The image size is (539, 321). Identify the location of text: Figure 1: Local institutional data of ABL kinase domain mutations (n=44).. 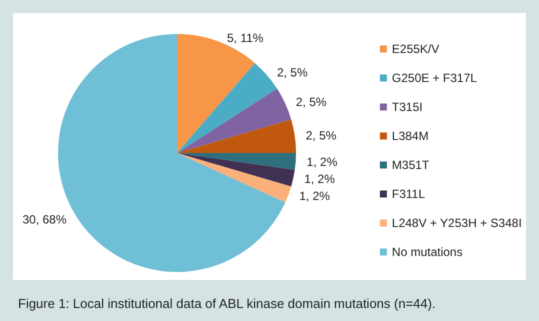
(227, 303).